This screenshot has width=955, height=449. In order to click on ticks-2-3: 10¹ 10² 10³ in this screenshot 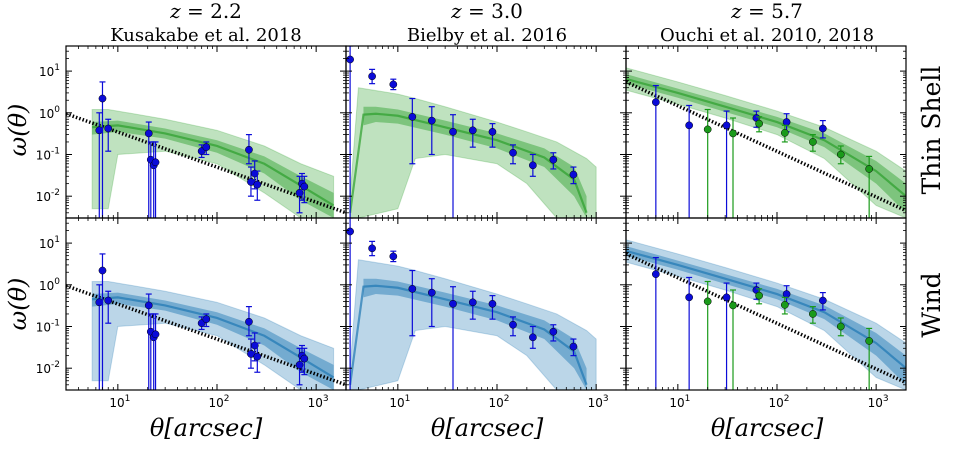, I will do `click(766, 313)`.